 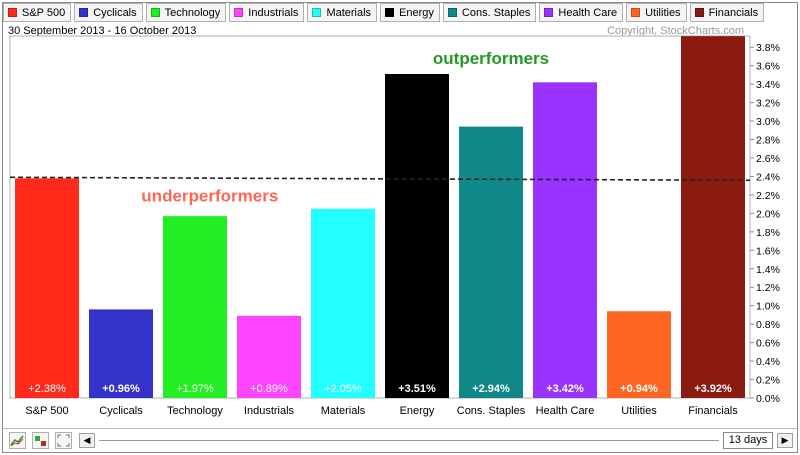 I want to click on y-tick-label: 1.6%, so click(x=768, y=251).